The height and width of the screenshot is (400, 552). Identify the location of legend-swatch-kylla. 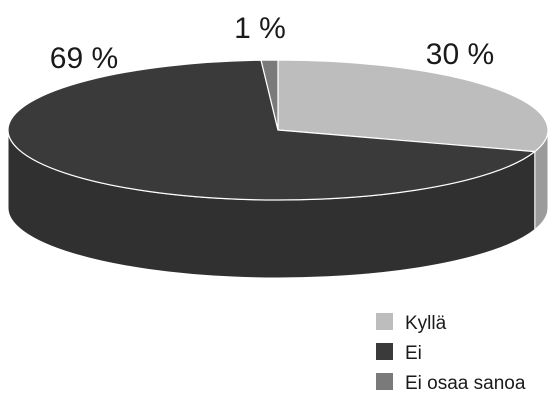
(384, 321).